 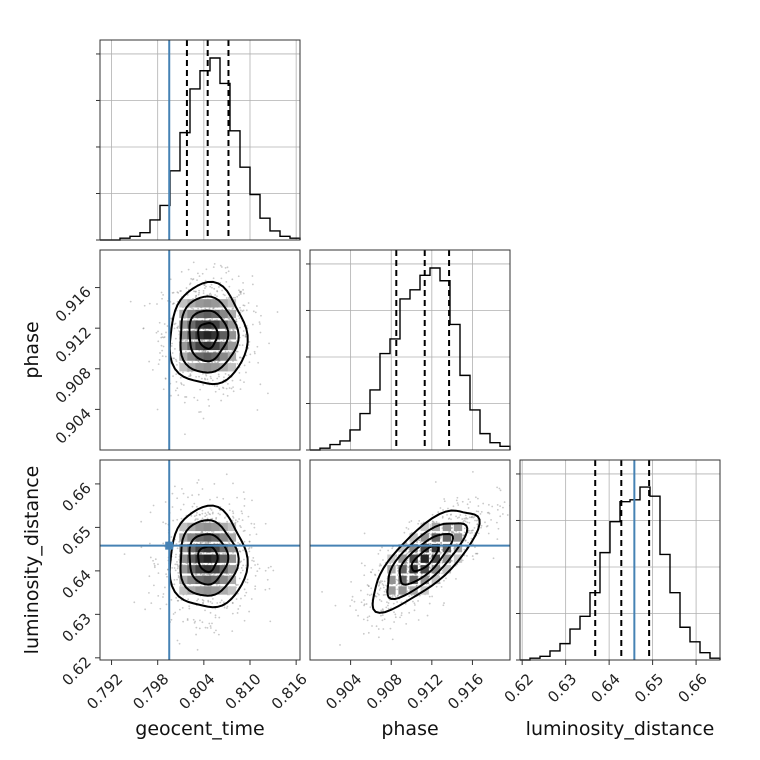 I want to click on y-tick-label-phase: 0.916, so click(x=73, y=304).